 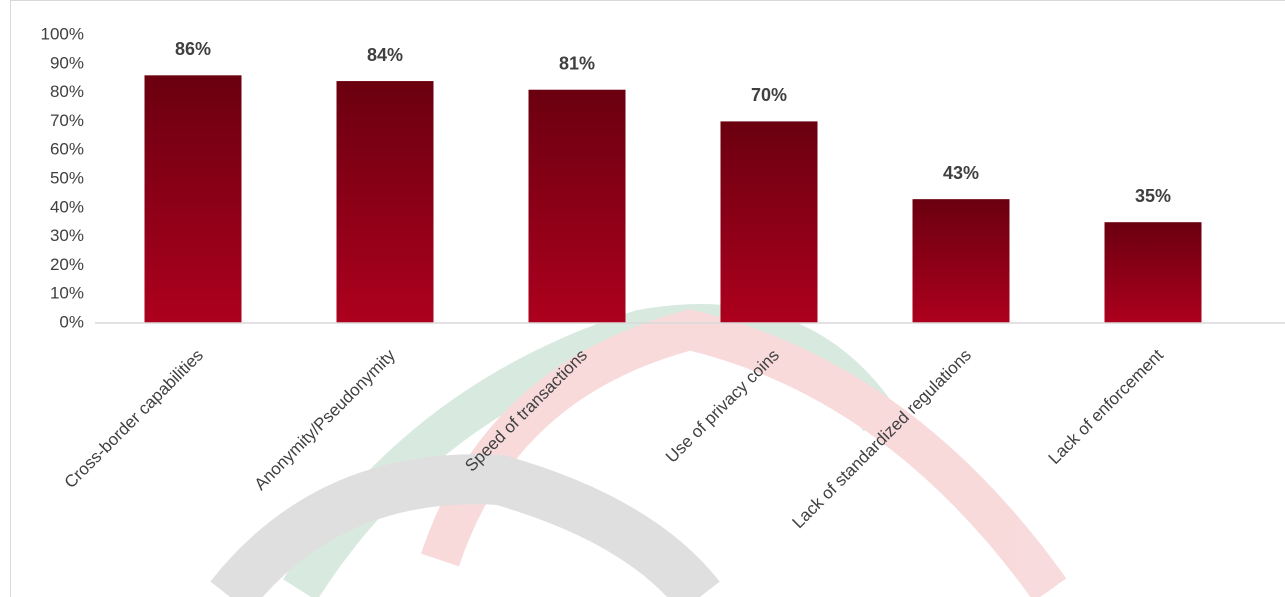 I want to click on y-tick-label: 30%, so click(x=67, y=235).